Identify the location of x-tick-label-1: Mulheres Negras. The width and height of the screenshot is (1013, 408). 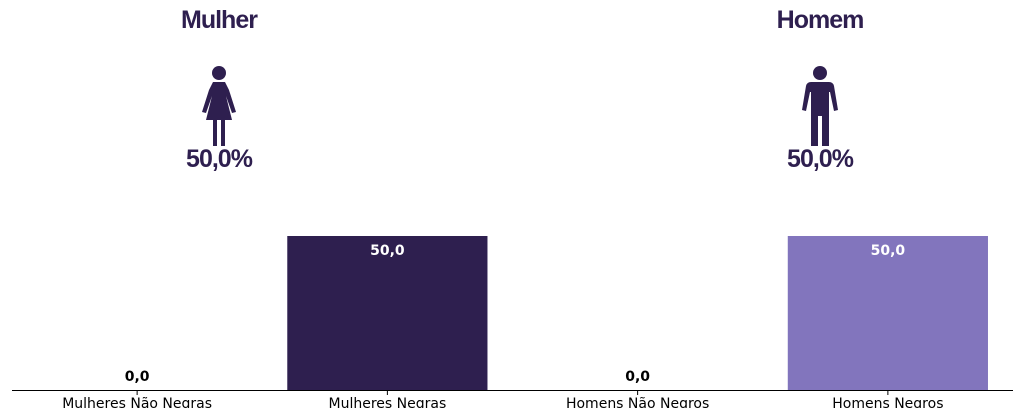
(388, 402).